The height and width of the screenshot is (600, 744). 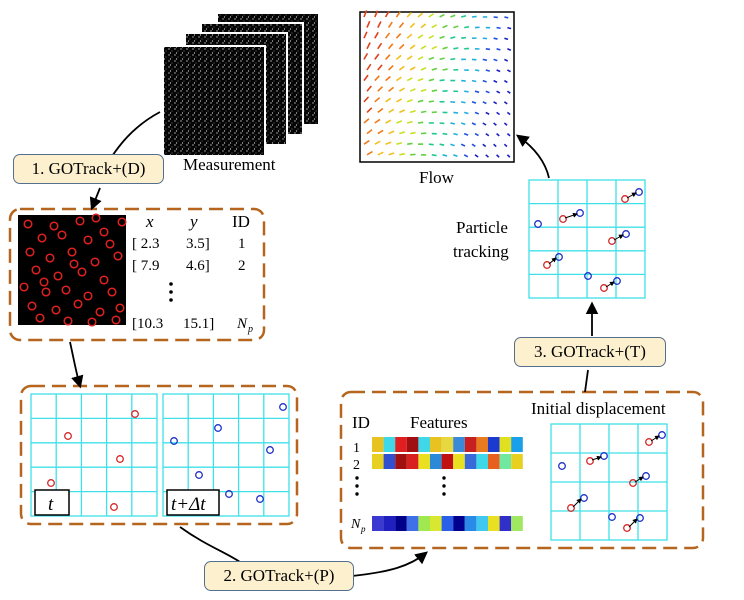 What do you see at coordinates (193, 502) in the screenshot?
I see `tdt-label-box` at bounding box center [193, 502].